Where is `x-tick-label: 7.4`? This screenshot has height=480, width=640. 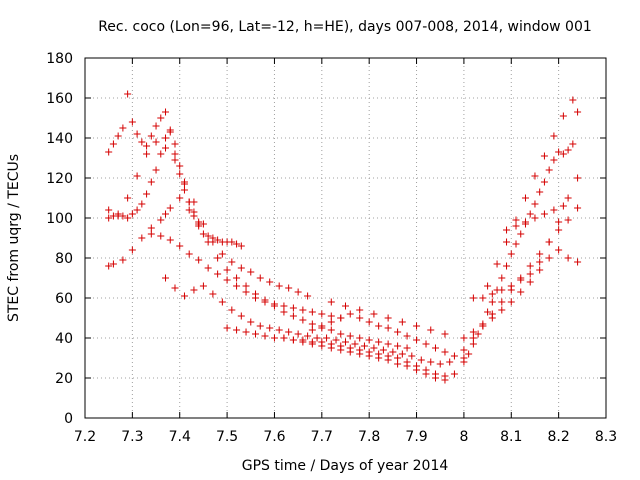 x-tick-label: 7.4 is located at coordinates (180, 437).